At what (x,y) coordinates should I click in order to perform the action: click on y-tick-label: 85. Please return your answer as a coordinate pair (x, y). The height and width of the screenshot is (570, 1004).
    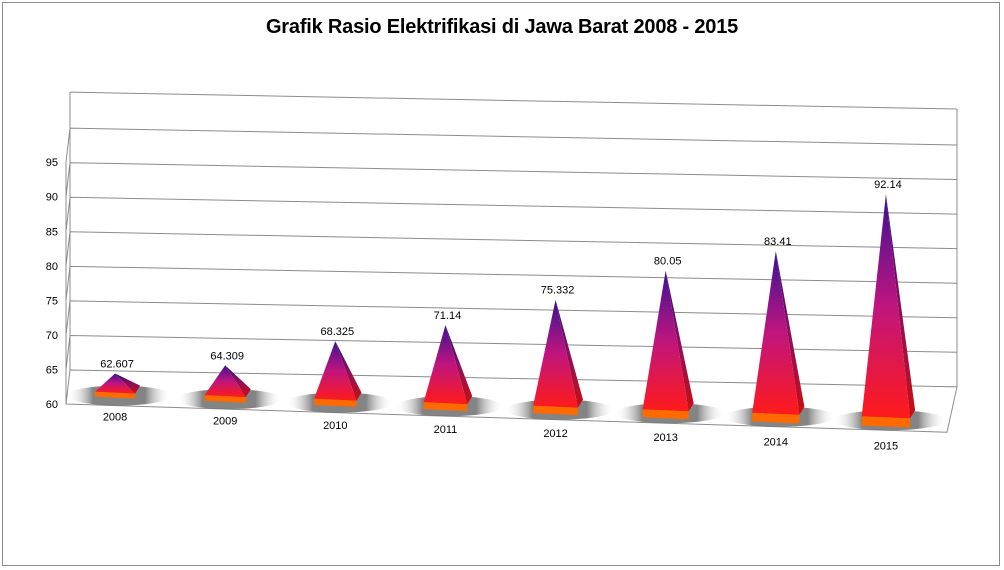
    Looking at the image, I should click on (52, 232).